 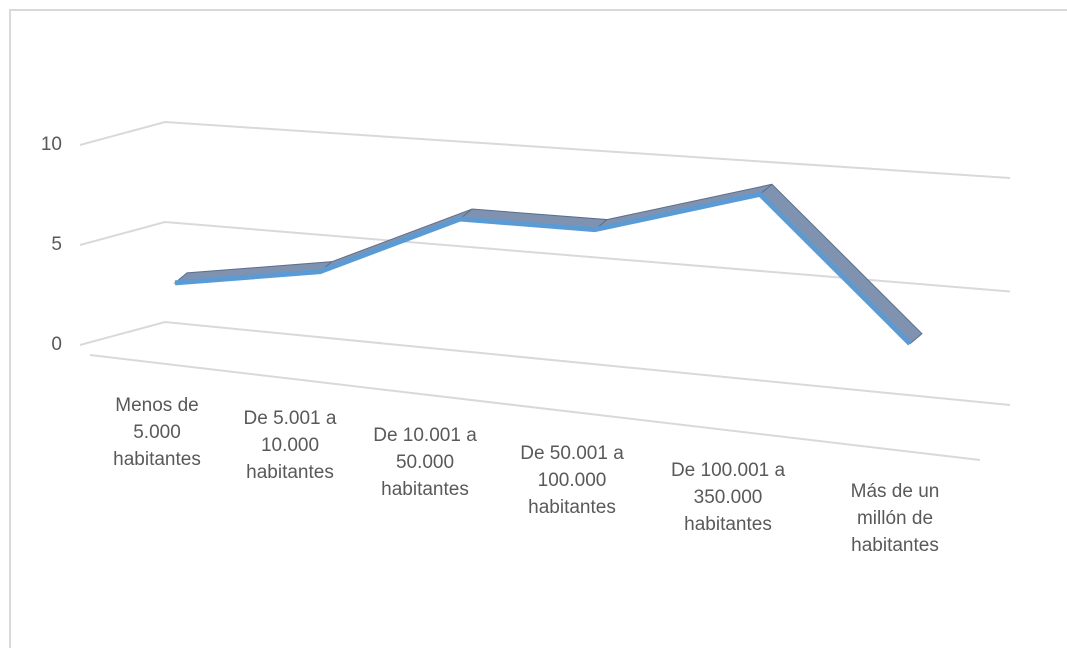 I want to click on y-tick-label: 5, so click(x=56, y=244).